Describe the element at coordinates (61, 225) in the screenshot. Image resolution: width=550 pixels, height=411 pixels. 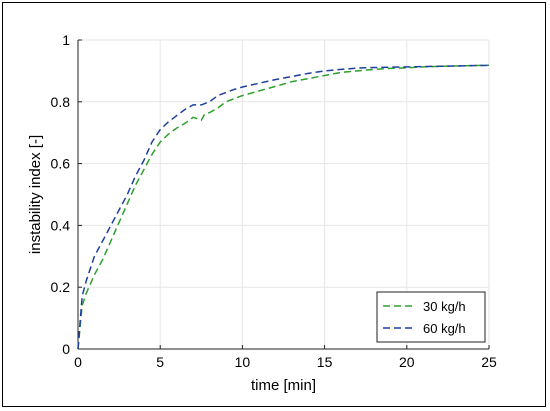
I see `y-tick-label: 0.4` at that location.